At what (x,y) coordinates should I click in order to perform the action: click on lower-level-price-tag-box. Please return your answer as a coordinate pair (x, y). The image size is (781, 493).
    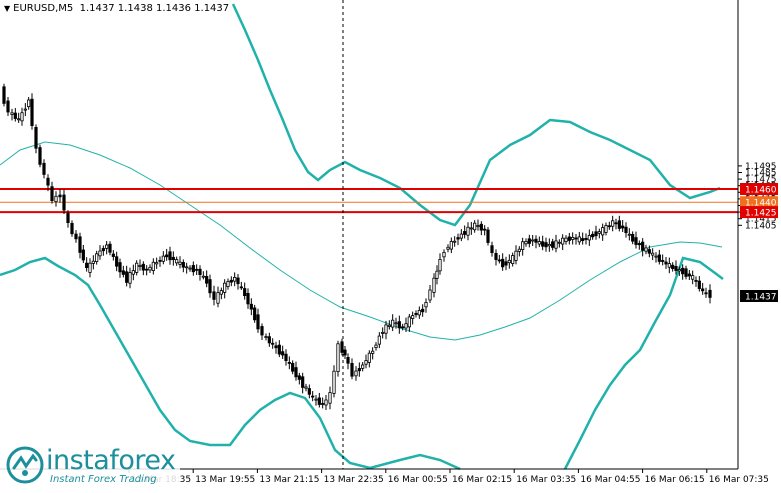
    Looking at the image, I should click on (759, 212).